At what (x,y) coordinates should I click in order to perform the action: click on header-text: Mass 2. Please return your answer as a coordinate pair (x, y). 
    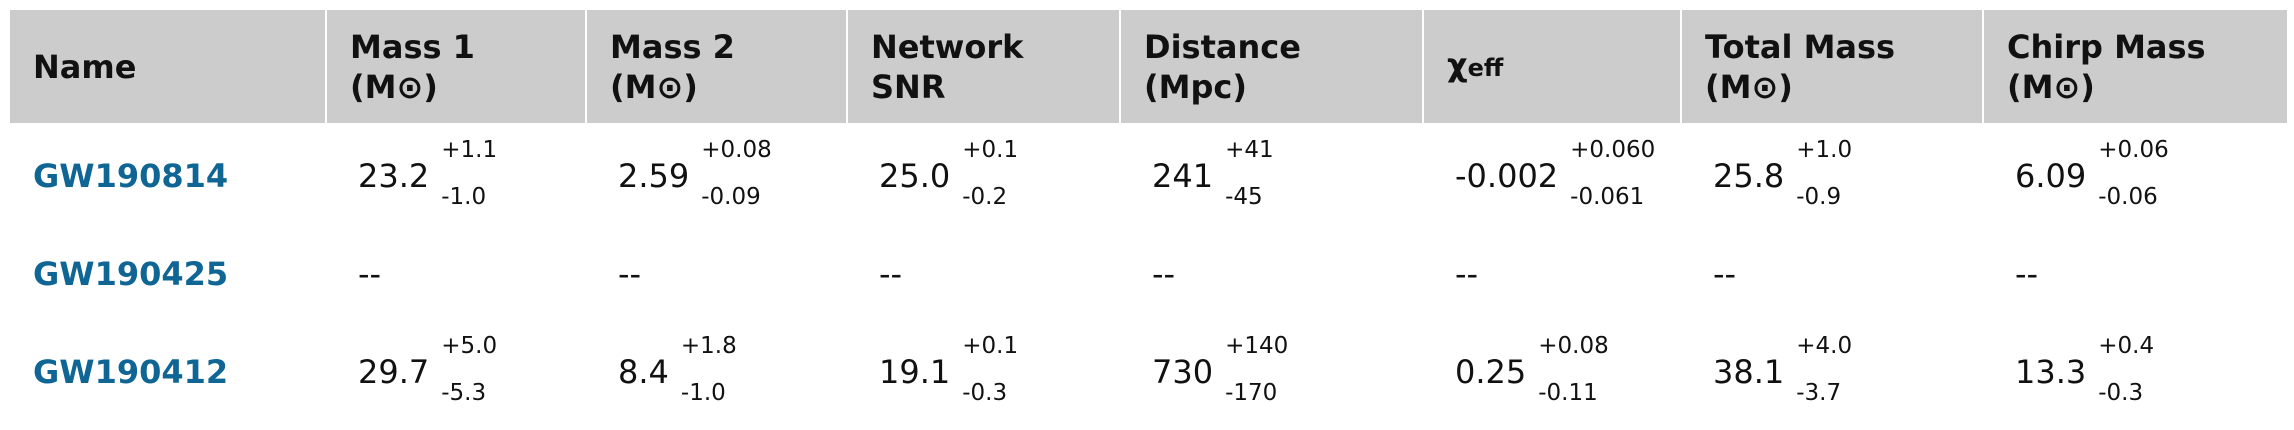
    Looking at the image, I should click on (672, 46).